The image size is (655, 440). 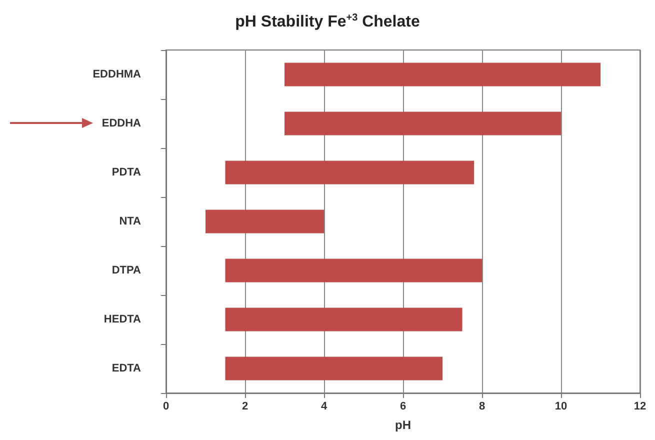 I want to click on y-tick-label: HEDTA, so click(x=123, y=320).